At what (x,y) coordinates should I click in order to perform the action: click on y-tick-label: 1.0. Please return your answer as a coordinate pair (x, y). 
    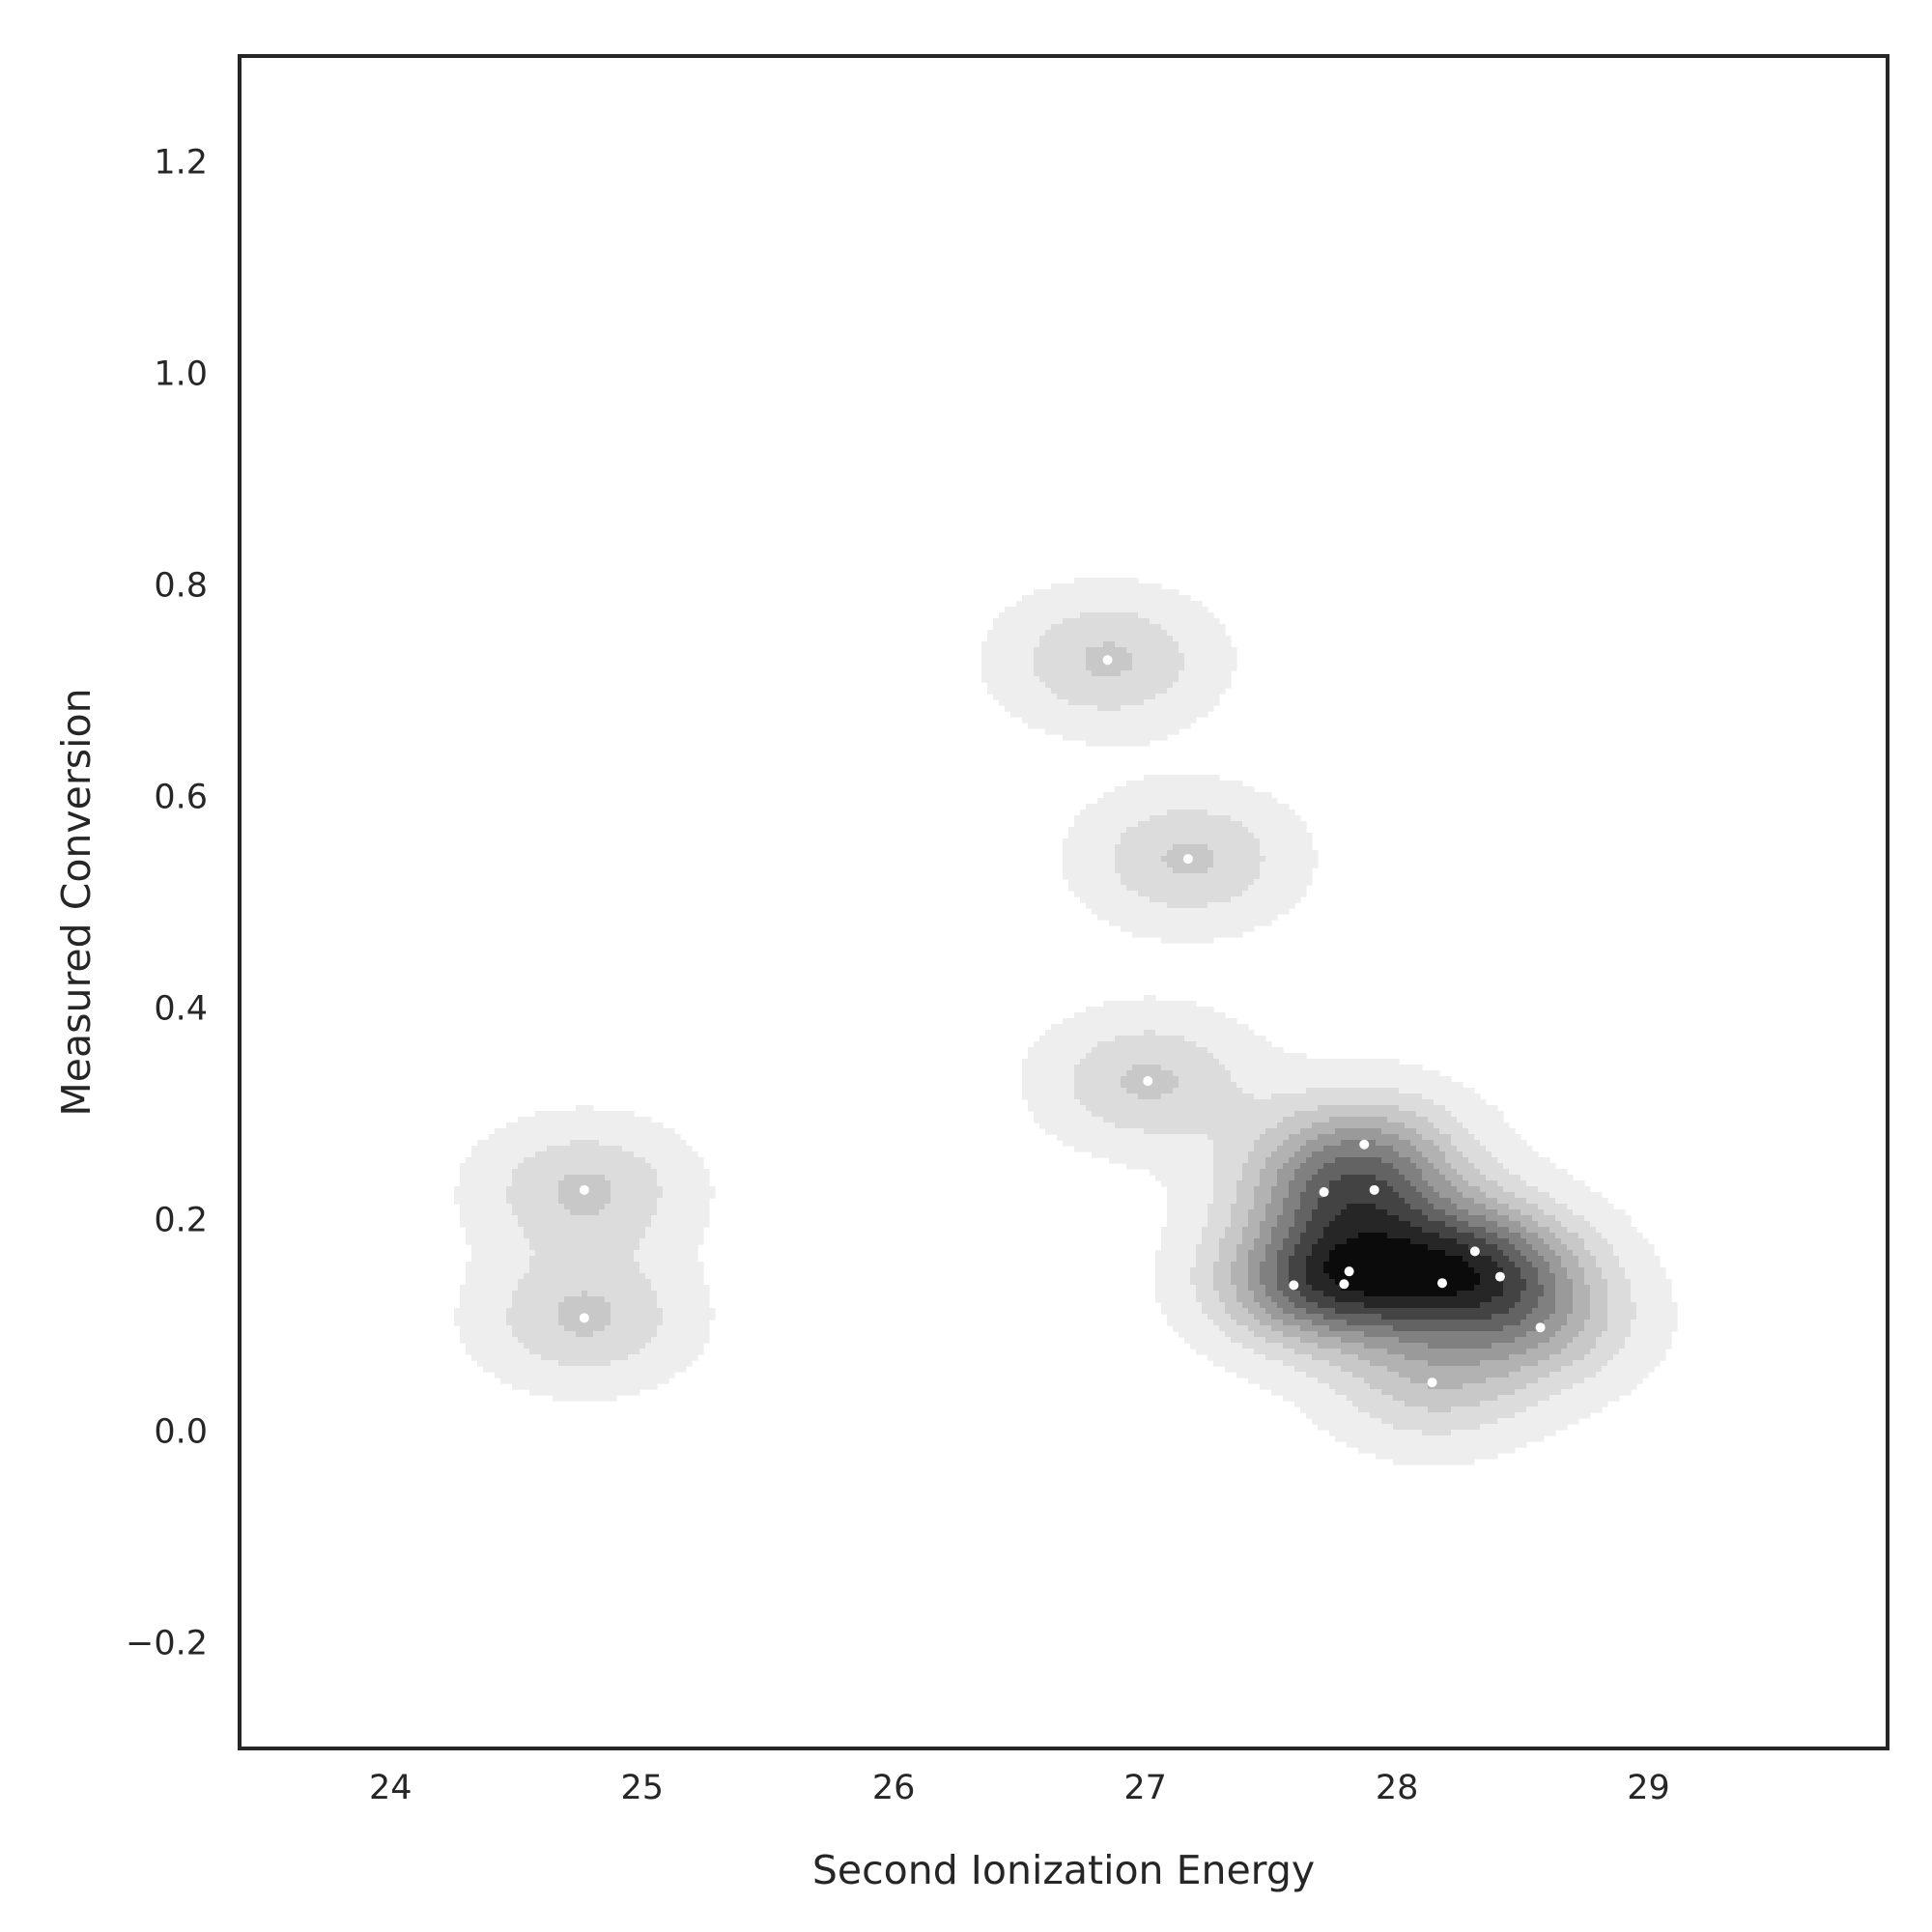
    Looking at the image, I should click on (181, 374).